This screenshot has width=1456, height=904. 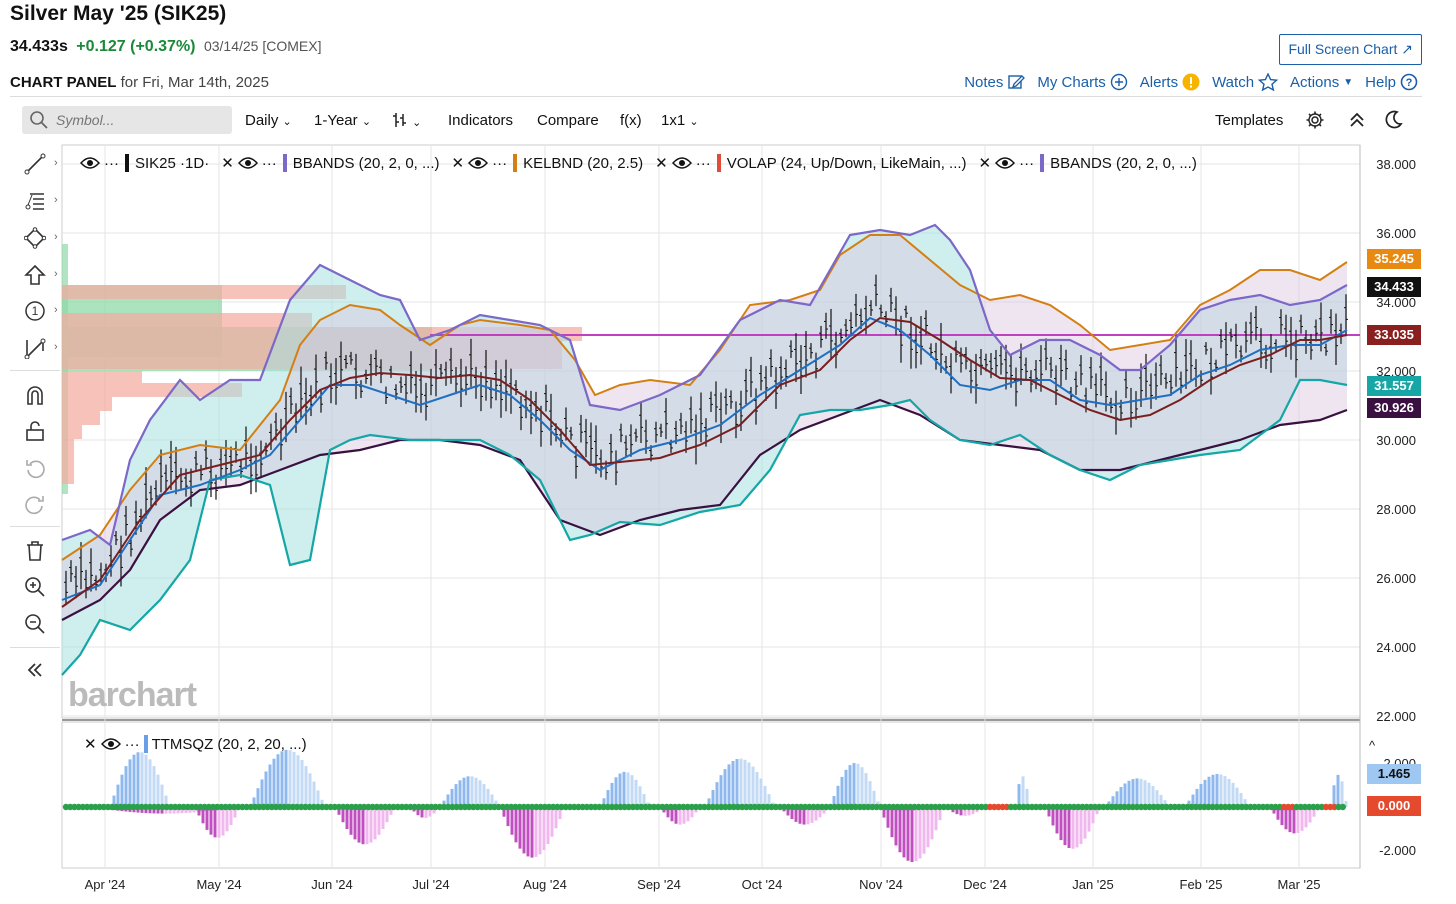 What do you see at coordinates (995, 82) in the screenshot?
I see `notes-link: Notes` at bounding box center [995, 82].